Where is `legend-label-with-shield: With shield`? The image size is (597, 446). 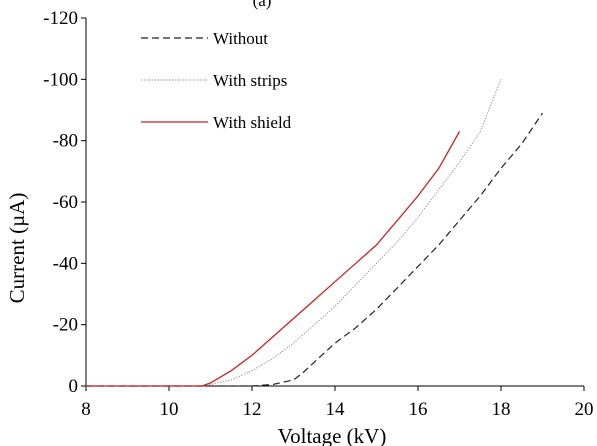 legend-label-with-shield: With shield is located at coordinates (252, 122).